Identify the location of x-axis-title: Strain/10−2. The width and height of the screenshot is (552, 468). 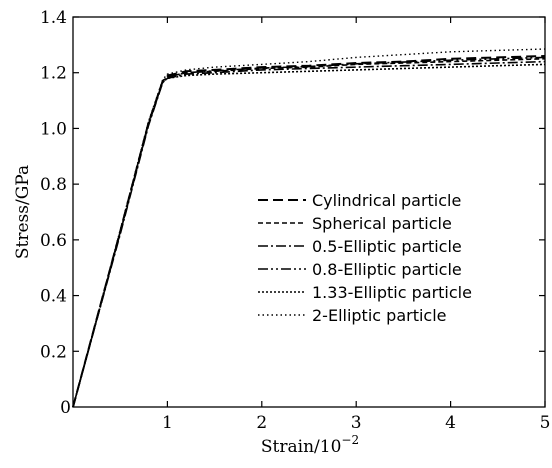
(310, 445).